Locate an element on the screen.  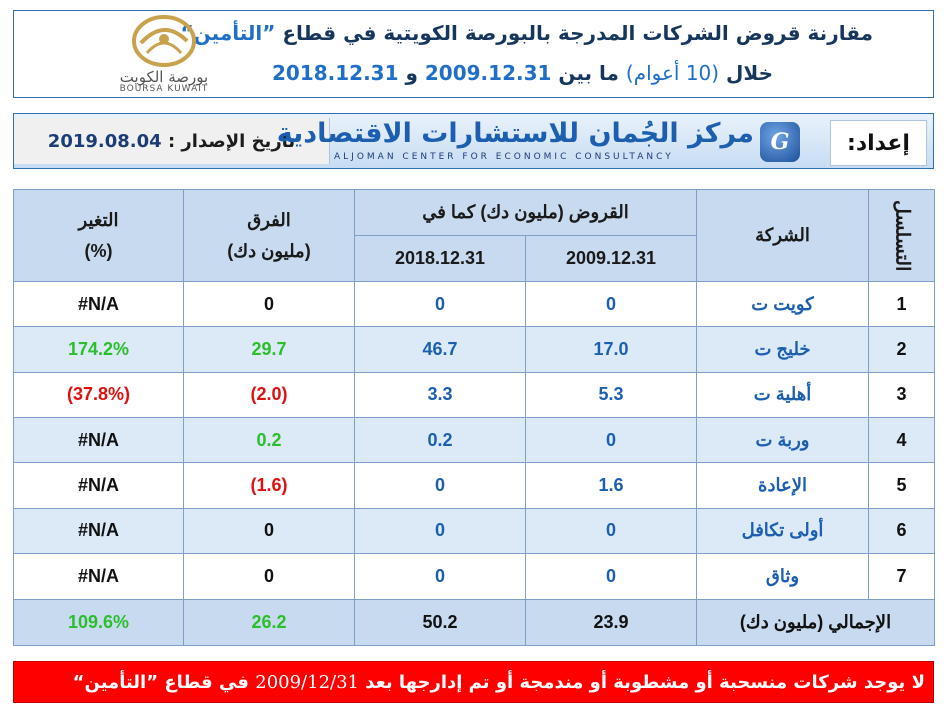
table-row: #N/A 0 0 0 كويت ت 1 is located at coordinates (474, 304).